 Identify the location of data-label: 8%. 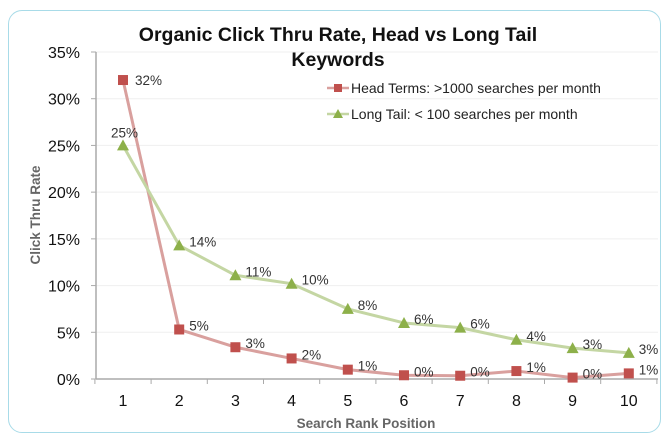
(368, 305).